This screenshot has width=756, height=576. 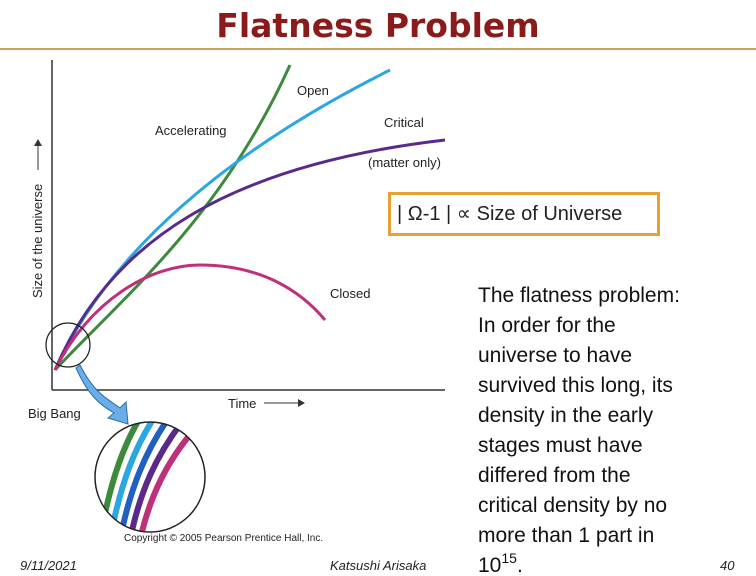 I want to click on label-accelerating: Accelerating, so click(x=191, y=130).